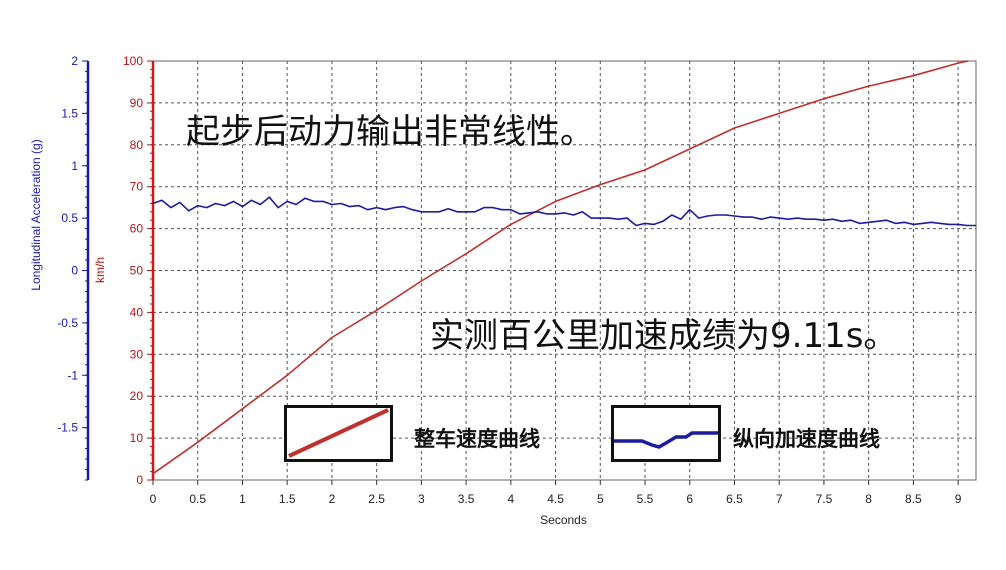 The image size is (1006, 570). Describe the element at coordinates (137, 103) in the screenshot. I see `kmh-tick-label: 90` at that location.